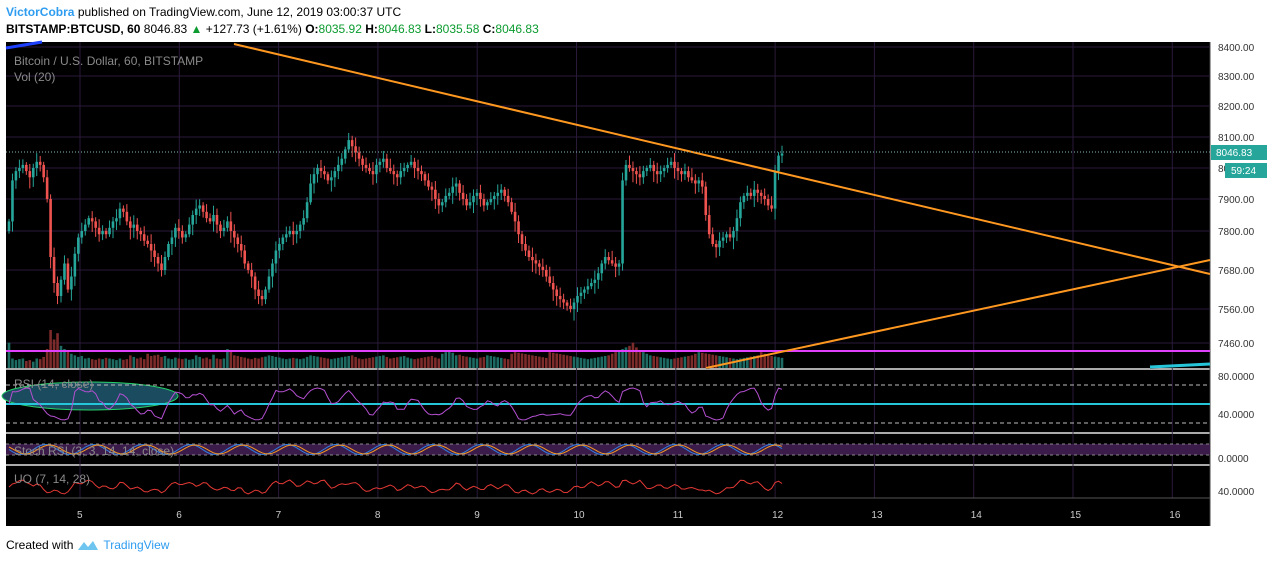  What do you see at coordinates (958, 314) in the screenshot?
I see `ascending-trendline` at bounding box center [958, 314].